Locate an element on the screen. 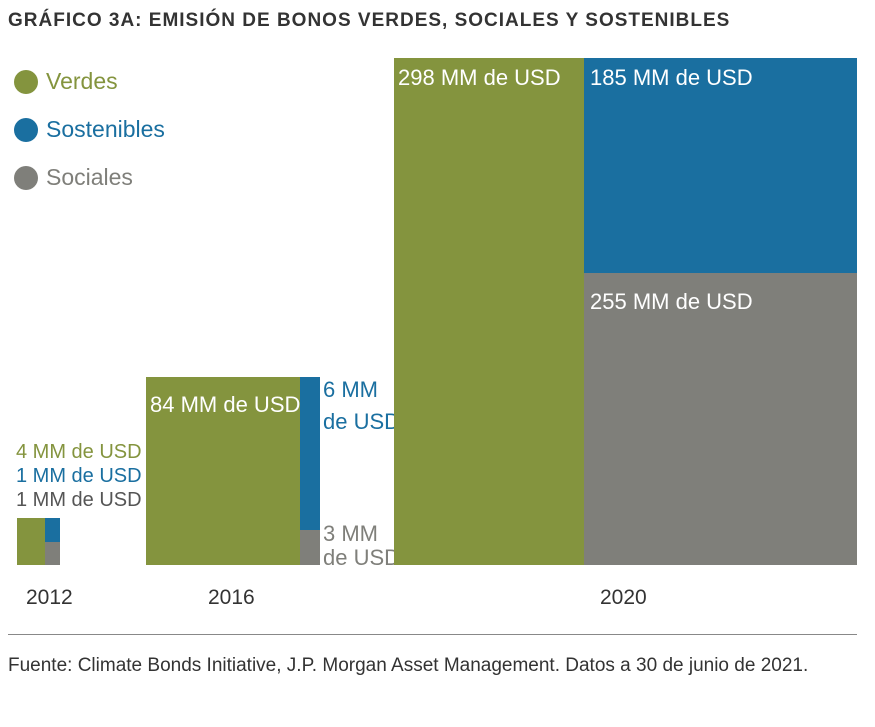 This screenshot has width=875, height=727. x-tick-2012: 2012 is located at coordinates (49, 597).